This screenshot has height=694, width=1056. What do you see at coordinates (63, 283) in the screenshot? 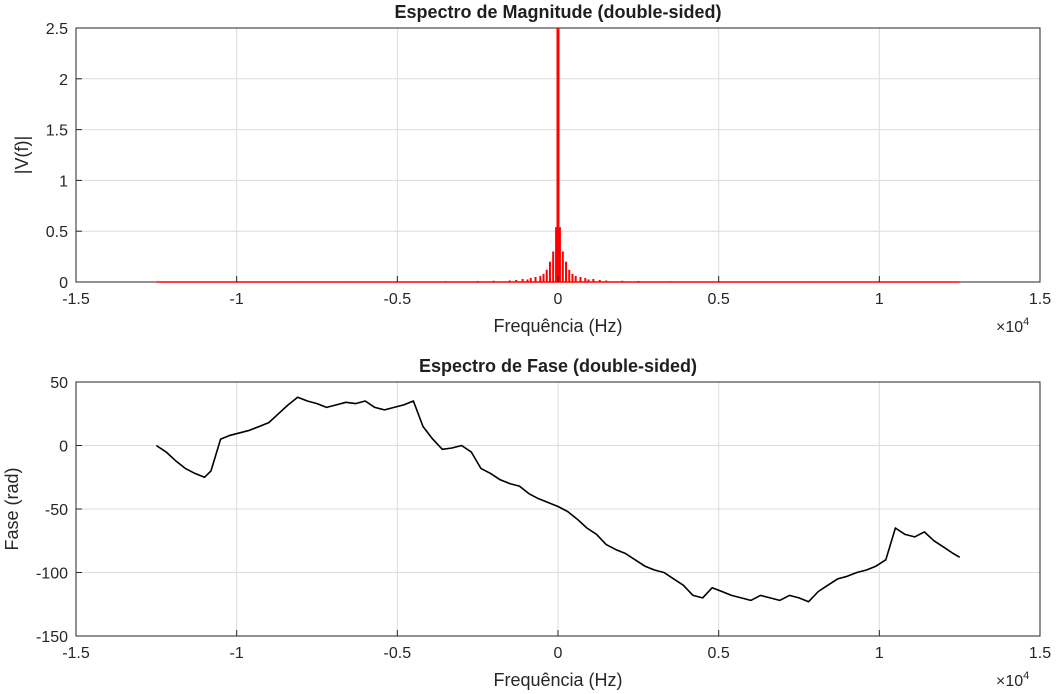
I see `magnitude-ytick-label: 0` at bounding box center [63, 283].